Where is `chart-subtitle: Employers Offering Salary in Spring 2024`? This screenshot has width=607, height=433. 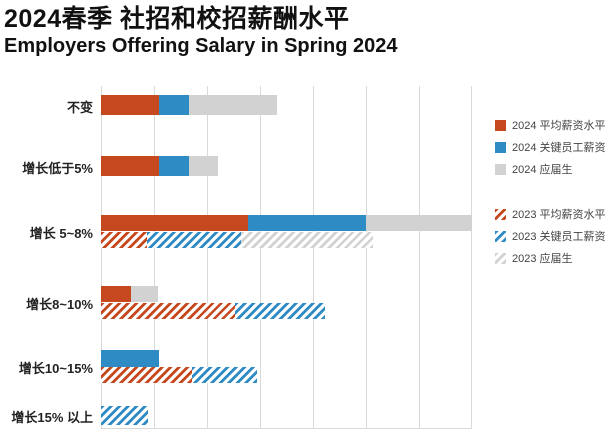
chart-subtitle: Employers Offering Salary in Spring 2024 is located at coordinates (201, 46).